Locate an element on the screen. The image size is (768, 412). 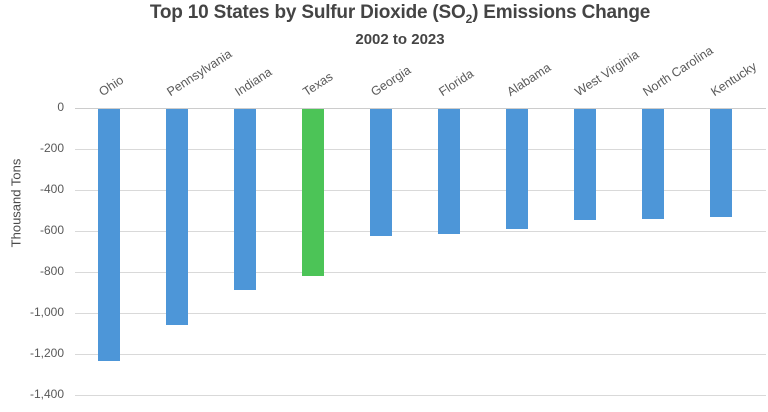
y-tick-label: -800 is located at coordinates (51, 271).